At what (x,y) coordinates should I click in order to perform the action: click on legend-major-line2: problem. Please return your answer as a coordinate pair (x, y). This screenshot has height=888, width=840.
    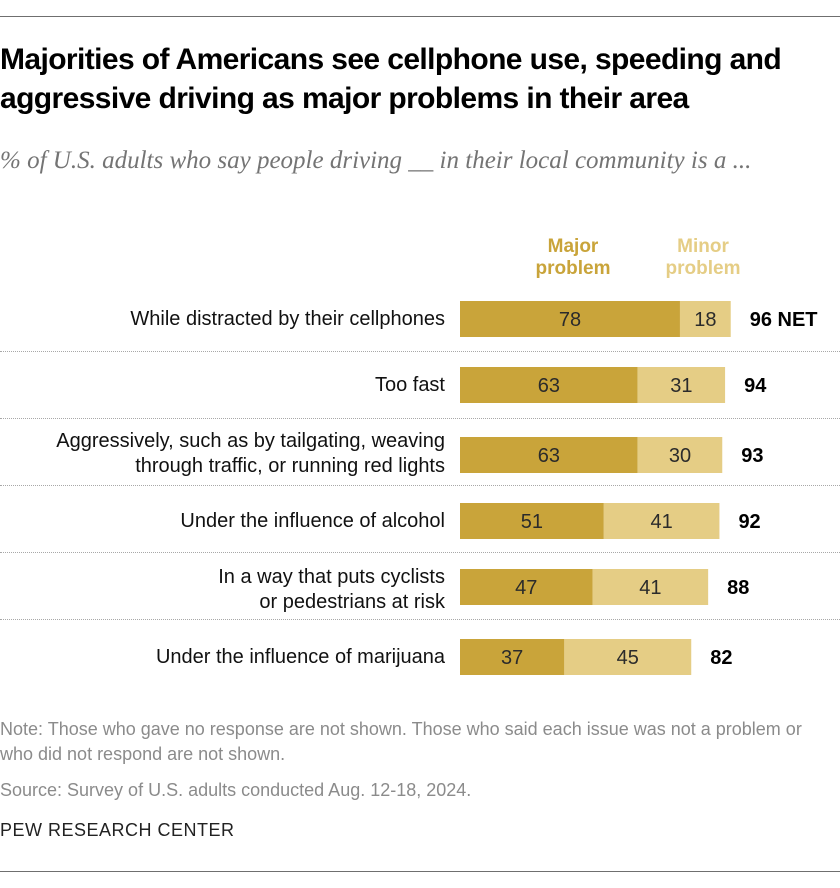
    Looking at the image, I should click on (573, 268).